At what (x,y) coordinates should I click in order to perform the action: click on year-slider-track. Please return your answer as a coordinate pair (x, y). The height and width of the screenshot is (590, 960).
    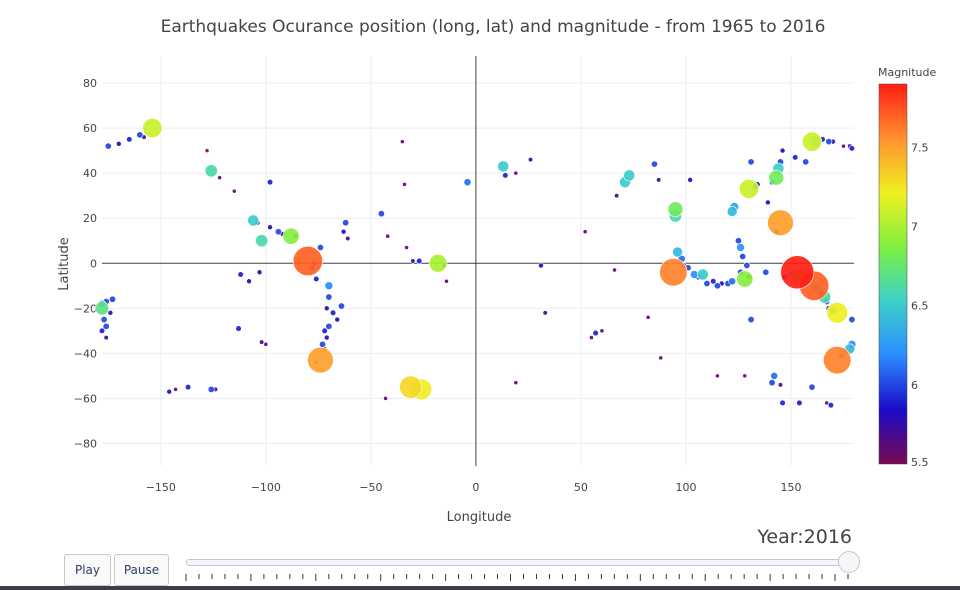
    Looking at the image, I should click on (518, 562).